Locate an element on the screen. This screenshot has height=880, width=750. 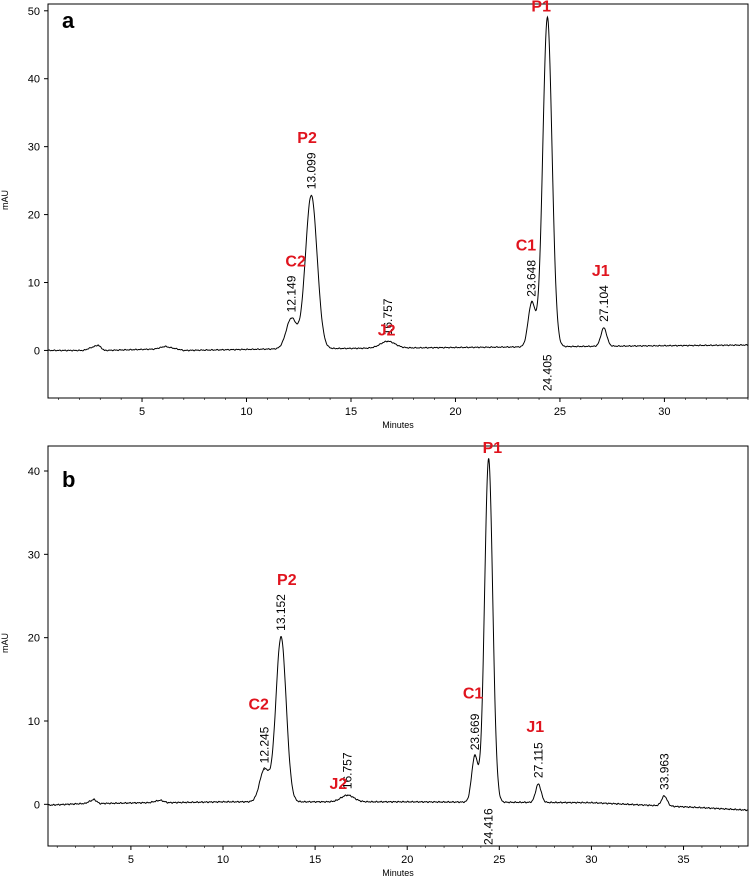
retention-time-label: 12.149 is located at coordinates (291, 293).